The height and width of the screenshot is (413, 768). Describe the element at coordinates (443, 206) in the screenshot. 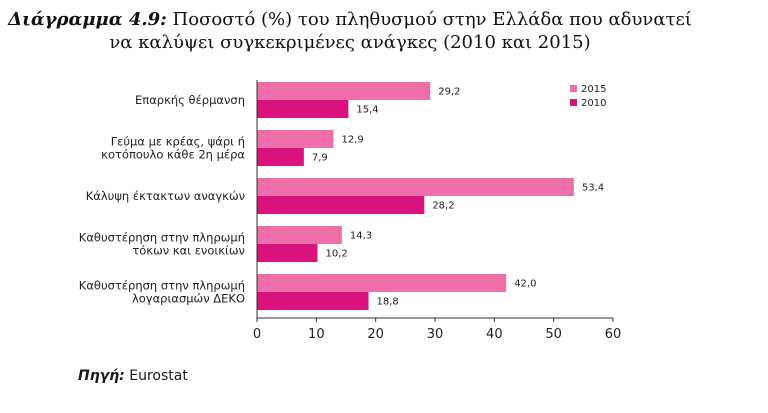

I see `data-label-2010-3: 28,2` at that location.